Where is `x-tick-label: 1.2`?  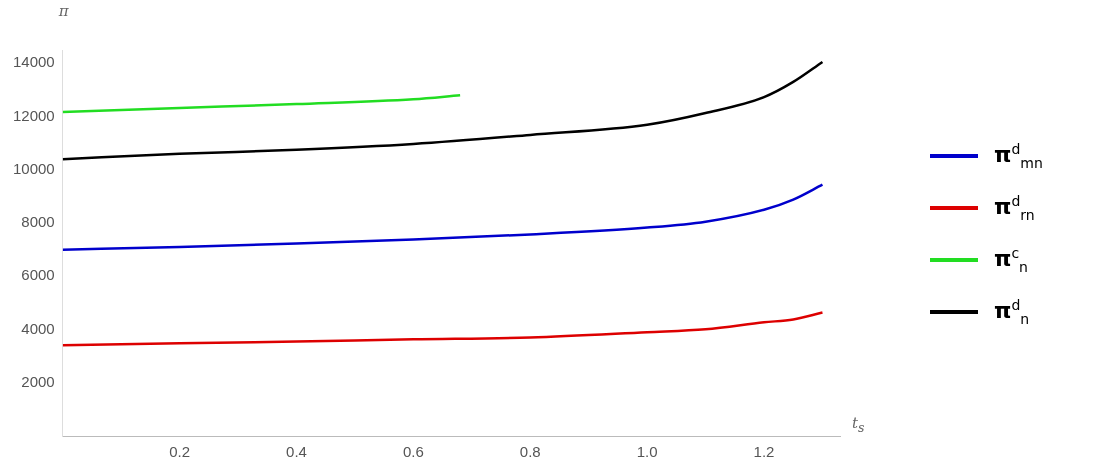 x-tick-label: 1.2 is located at coordinates (764, 452).